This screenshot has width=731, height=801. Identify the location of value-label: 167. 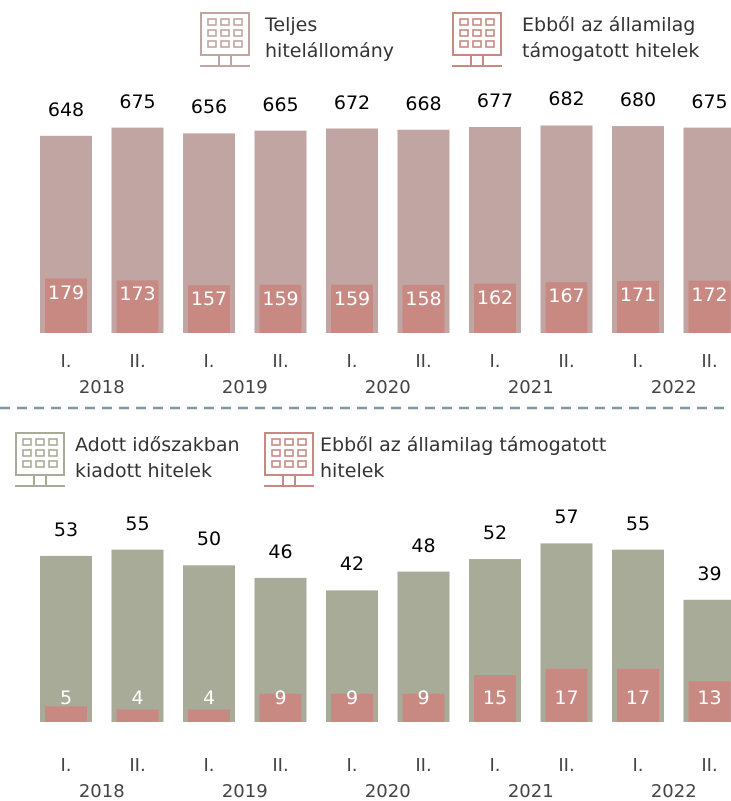
(566, 296).